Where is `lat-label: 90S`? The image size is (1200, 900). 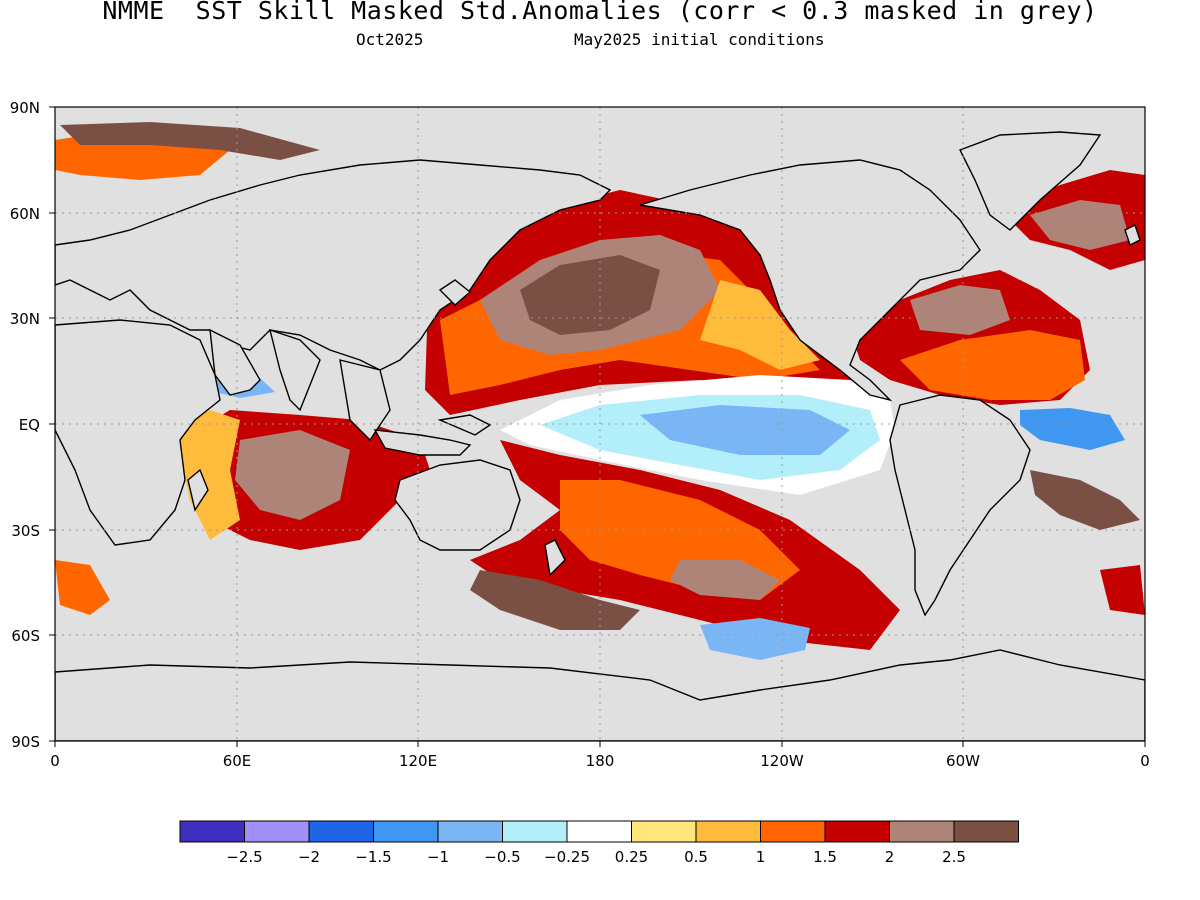
lat-label: 90S is located at coordinates (25, 742).